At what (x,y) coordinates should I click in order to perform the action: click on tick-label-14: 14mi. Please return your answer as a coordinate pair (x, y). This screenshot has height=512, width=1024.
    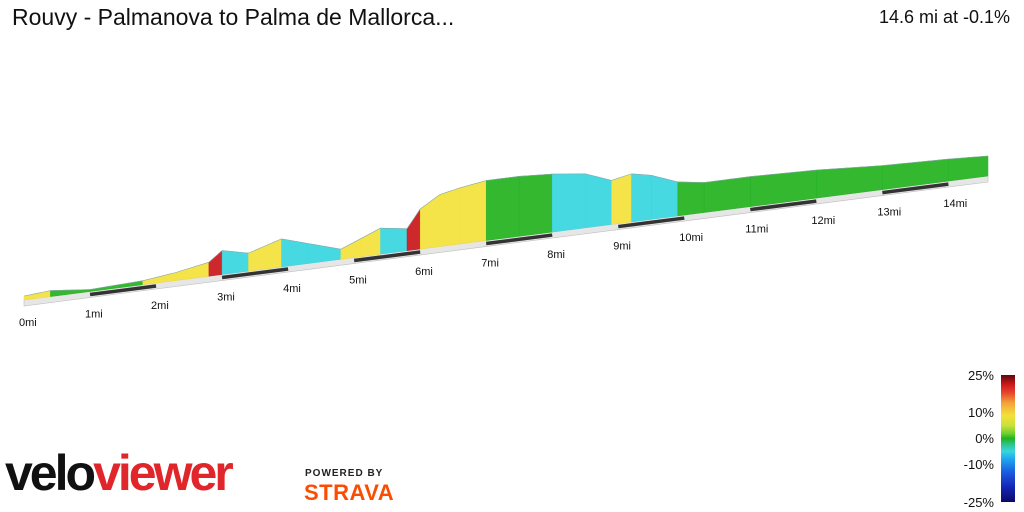
    Looking at the image, I should click on (955, 204).